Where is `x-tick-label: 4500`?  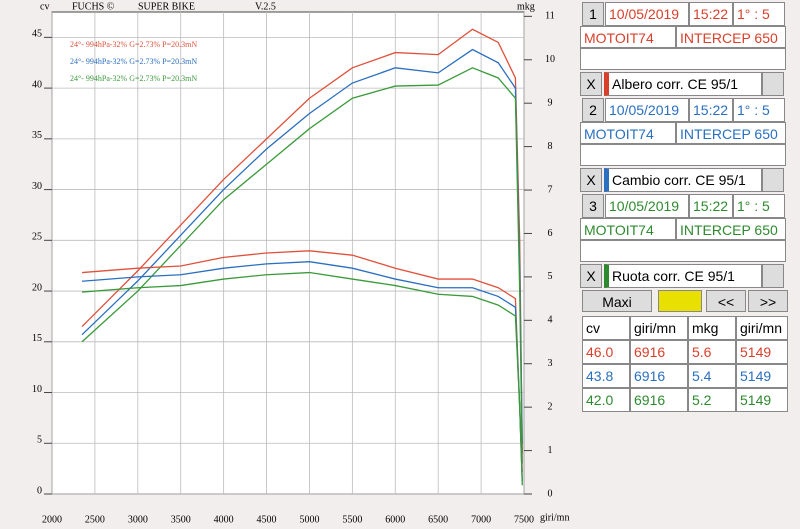 x-tick-label: 4500 is located at coordinates (267, 519).